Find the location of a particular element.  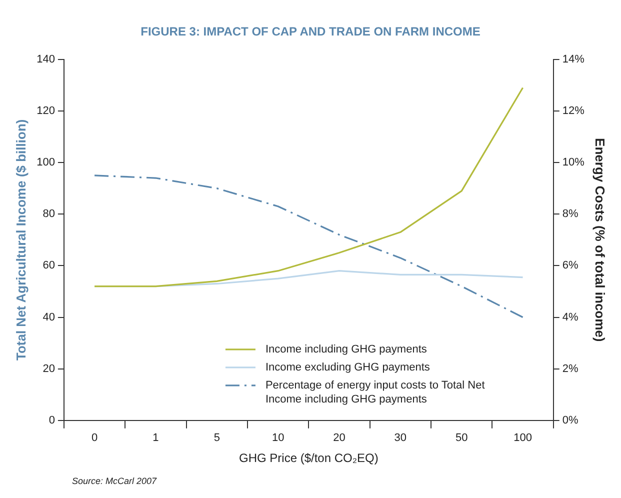

y-tick-label: 80 is located at coordinates (48, 214).